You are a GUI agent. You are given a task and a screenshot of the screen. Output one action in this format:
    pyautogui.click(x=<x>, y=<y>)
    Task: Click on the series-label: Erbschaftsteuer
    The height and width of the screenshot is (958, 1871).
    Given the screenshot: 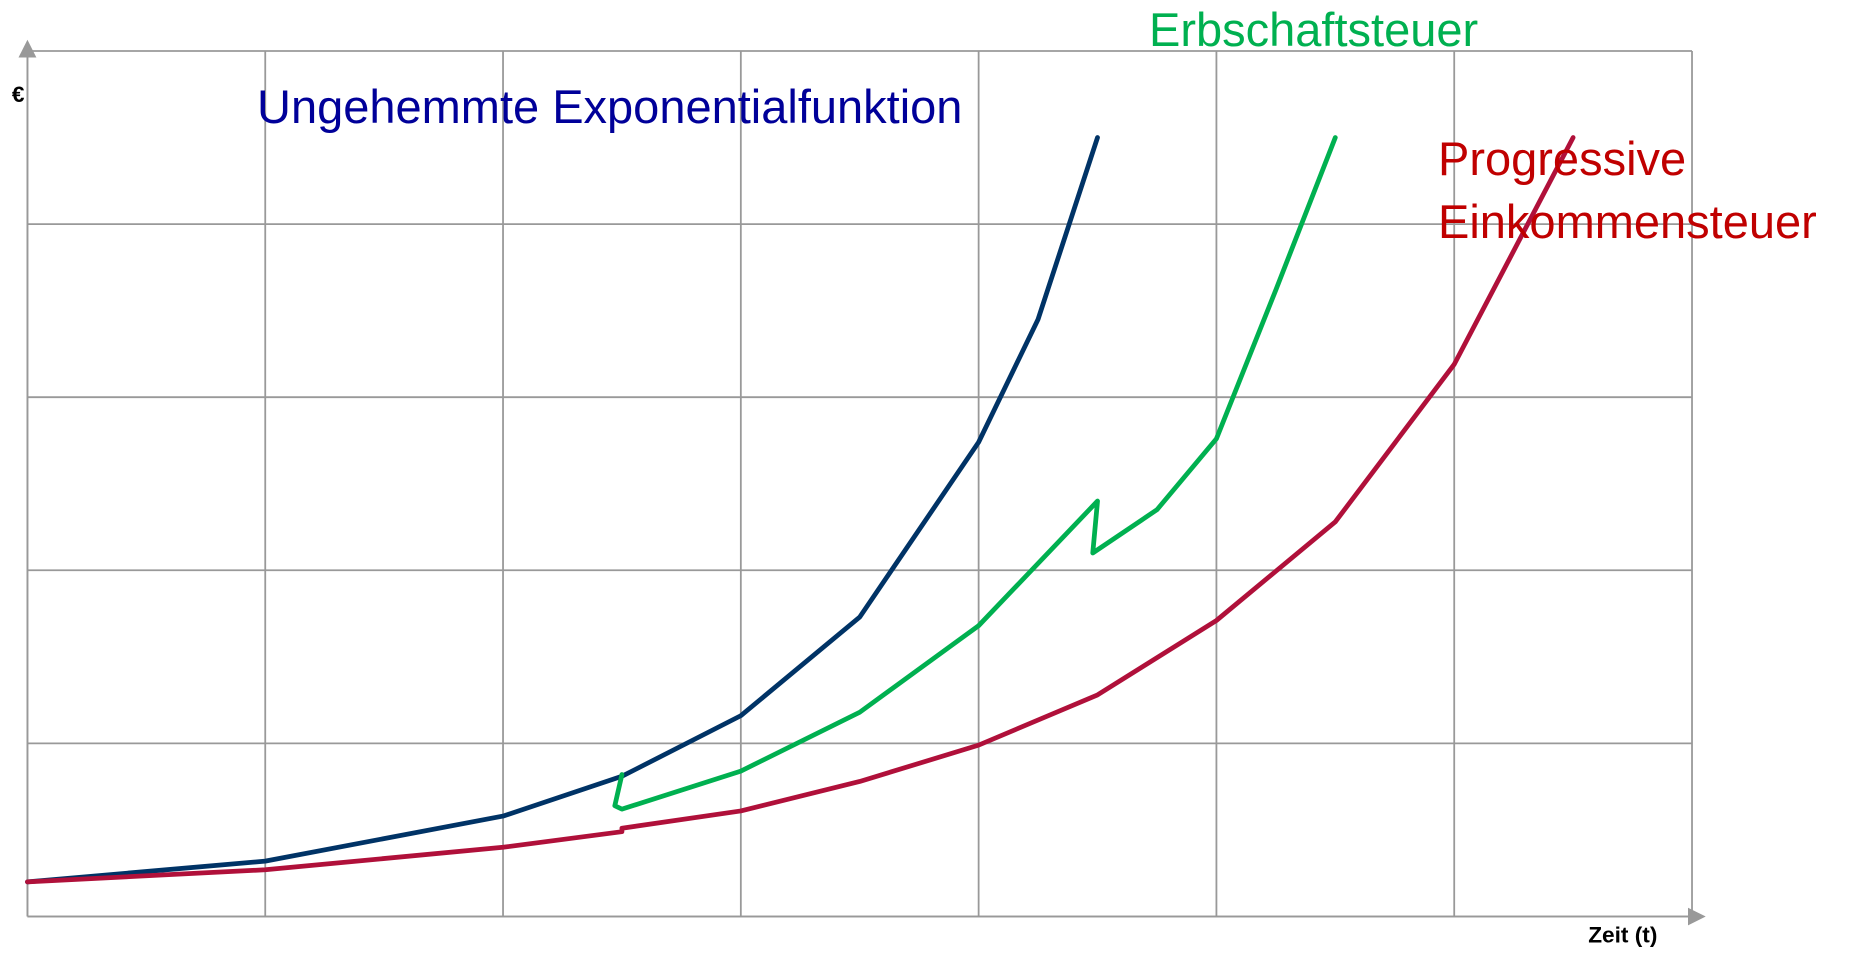 What is the action you would take?
    pyautogui.click(x=1314, y=29)
    